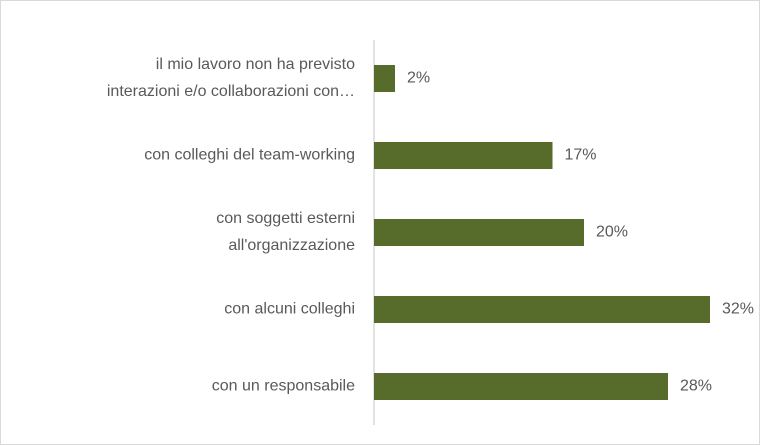 This screenshot has height=445, width=760. What do you see at coordinates (696, 386) in the screenshot?
I see `data-label: 28%` at bounding box center [696, 386].